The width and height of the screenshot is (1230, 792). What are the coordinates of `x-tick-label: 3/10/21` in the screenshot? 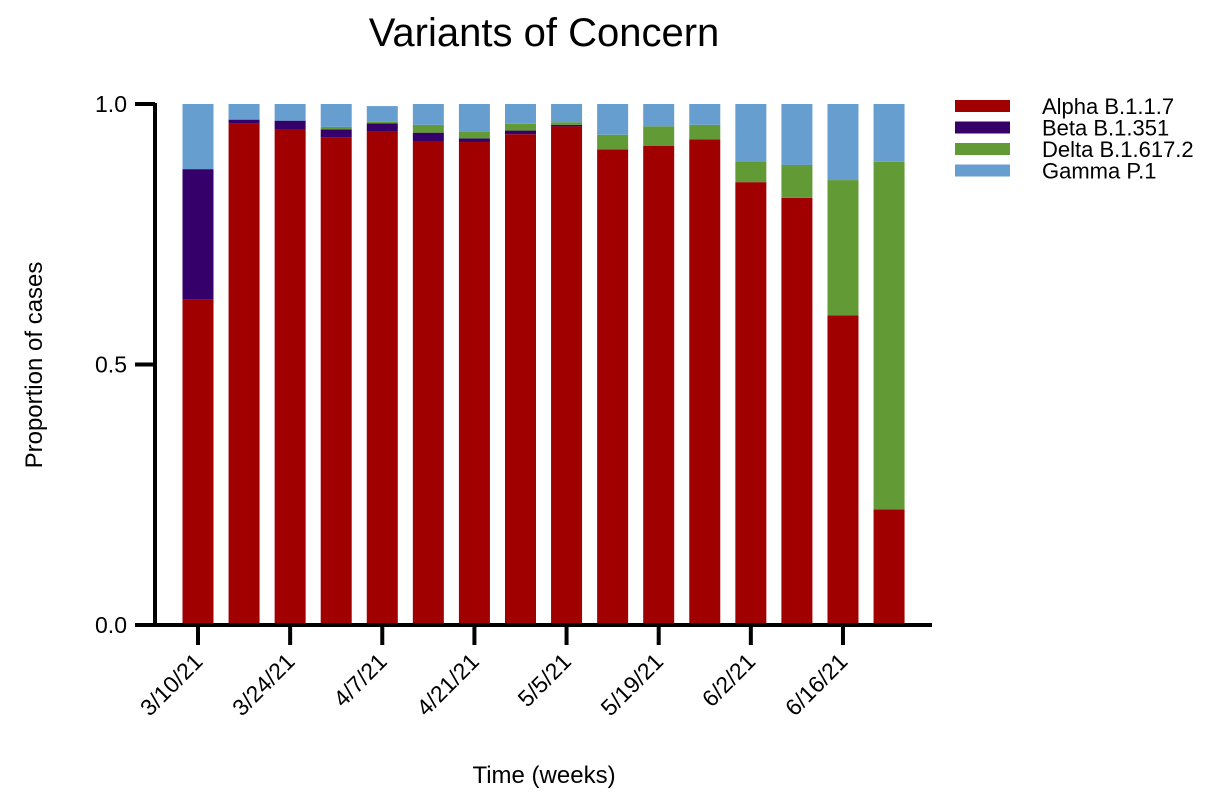 It's located at (171, 684).